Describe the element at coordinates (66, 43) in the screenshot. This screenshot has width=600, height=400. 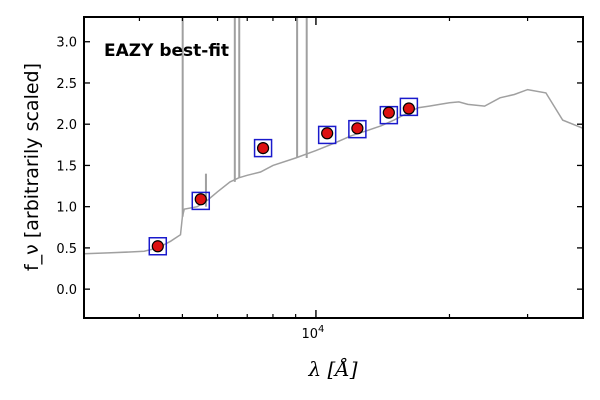
I see `y-tick-label: 3.0` at that location.